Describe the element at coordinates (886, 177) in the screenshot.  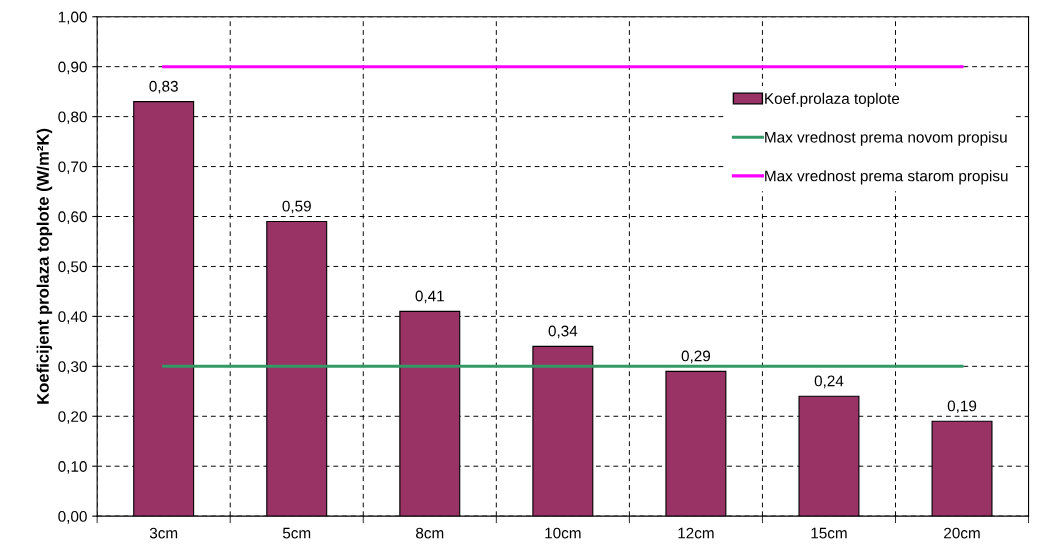
I see `legend-label: Max vrednost prema starom propisu` at that location.